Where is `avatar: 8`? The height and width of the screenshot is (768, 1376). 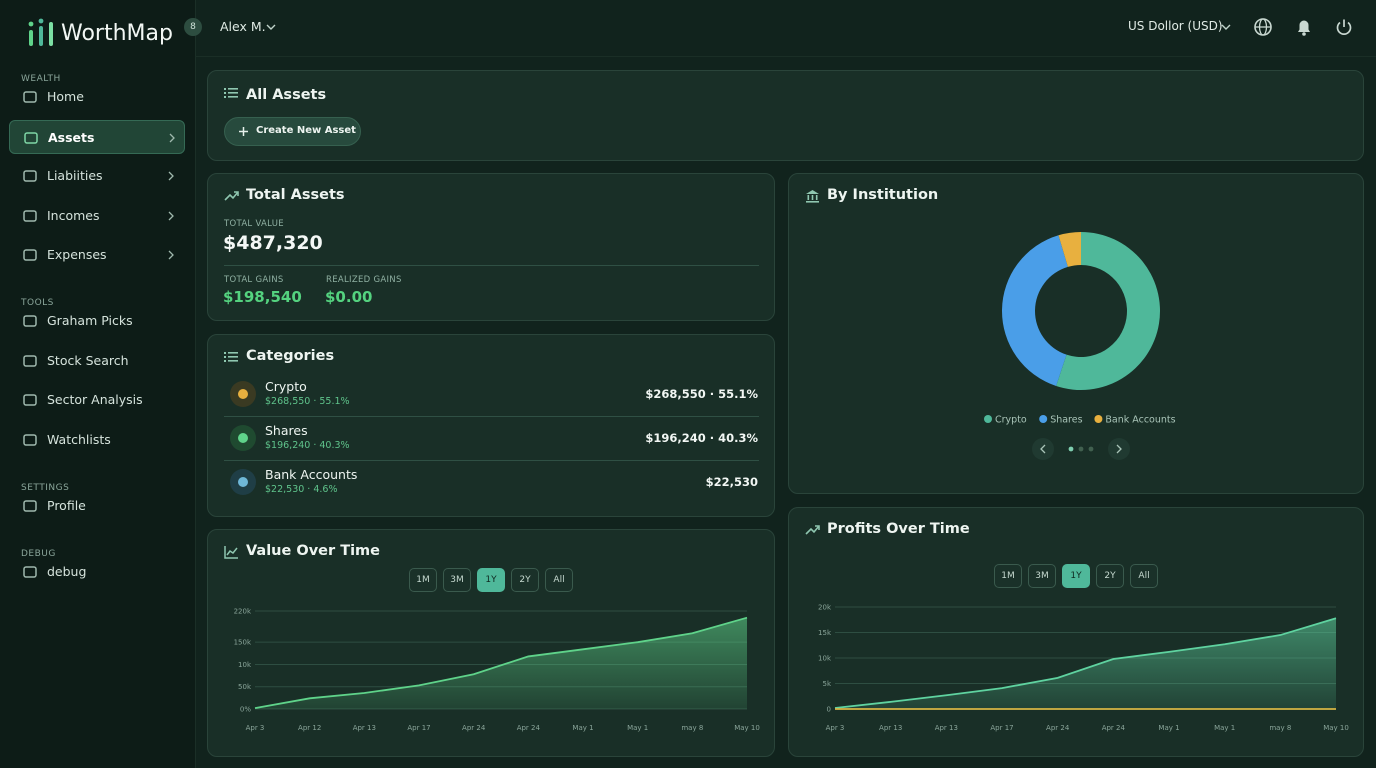 avatar: 8 is located at coordinates (193, 27).